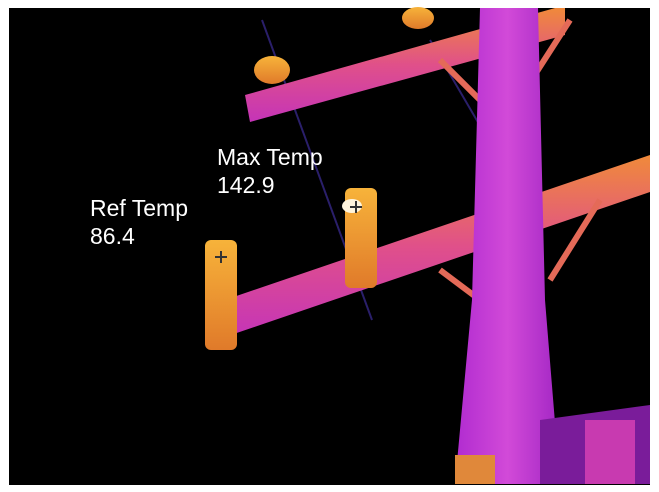 The width and height of the screenshot is (659, 492). What do you see at coordinates (246, 185) in the screenshot?
I see `annotation-value: 142.9` at bounding box center [246, 185].